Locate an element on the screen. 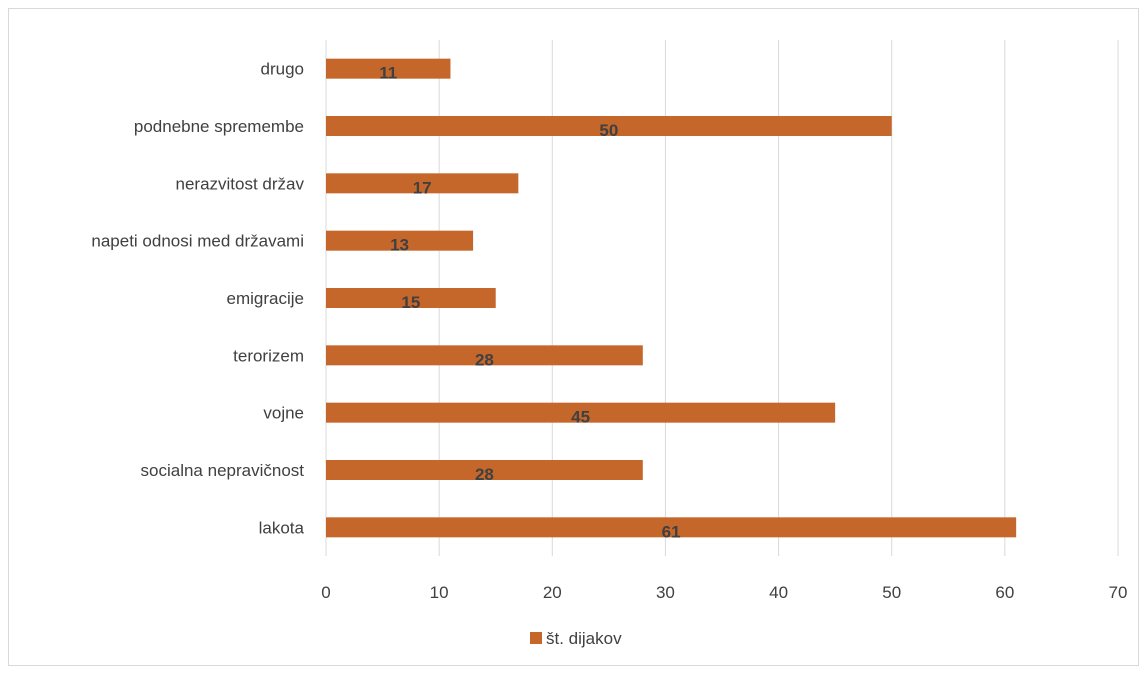 The height and width of the screenshot is (674, 1148). x-tick-label: 40 is located at coordinates (778, 592).